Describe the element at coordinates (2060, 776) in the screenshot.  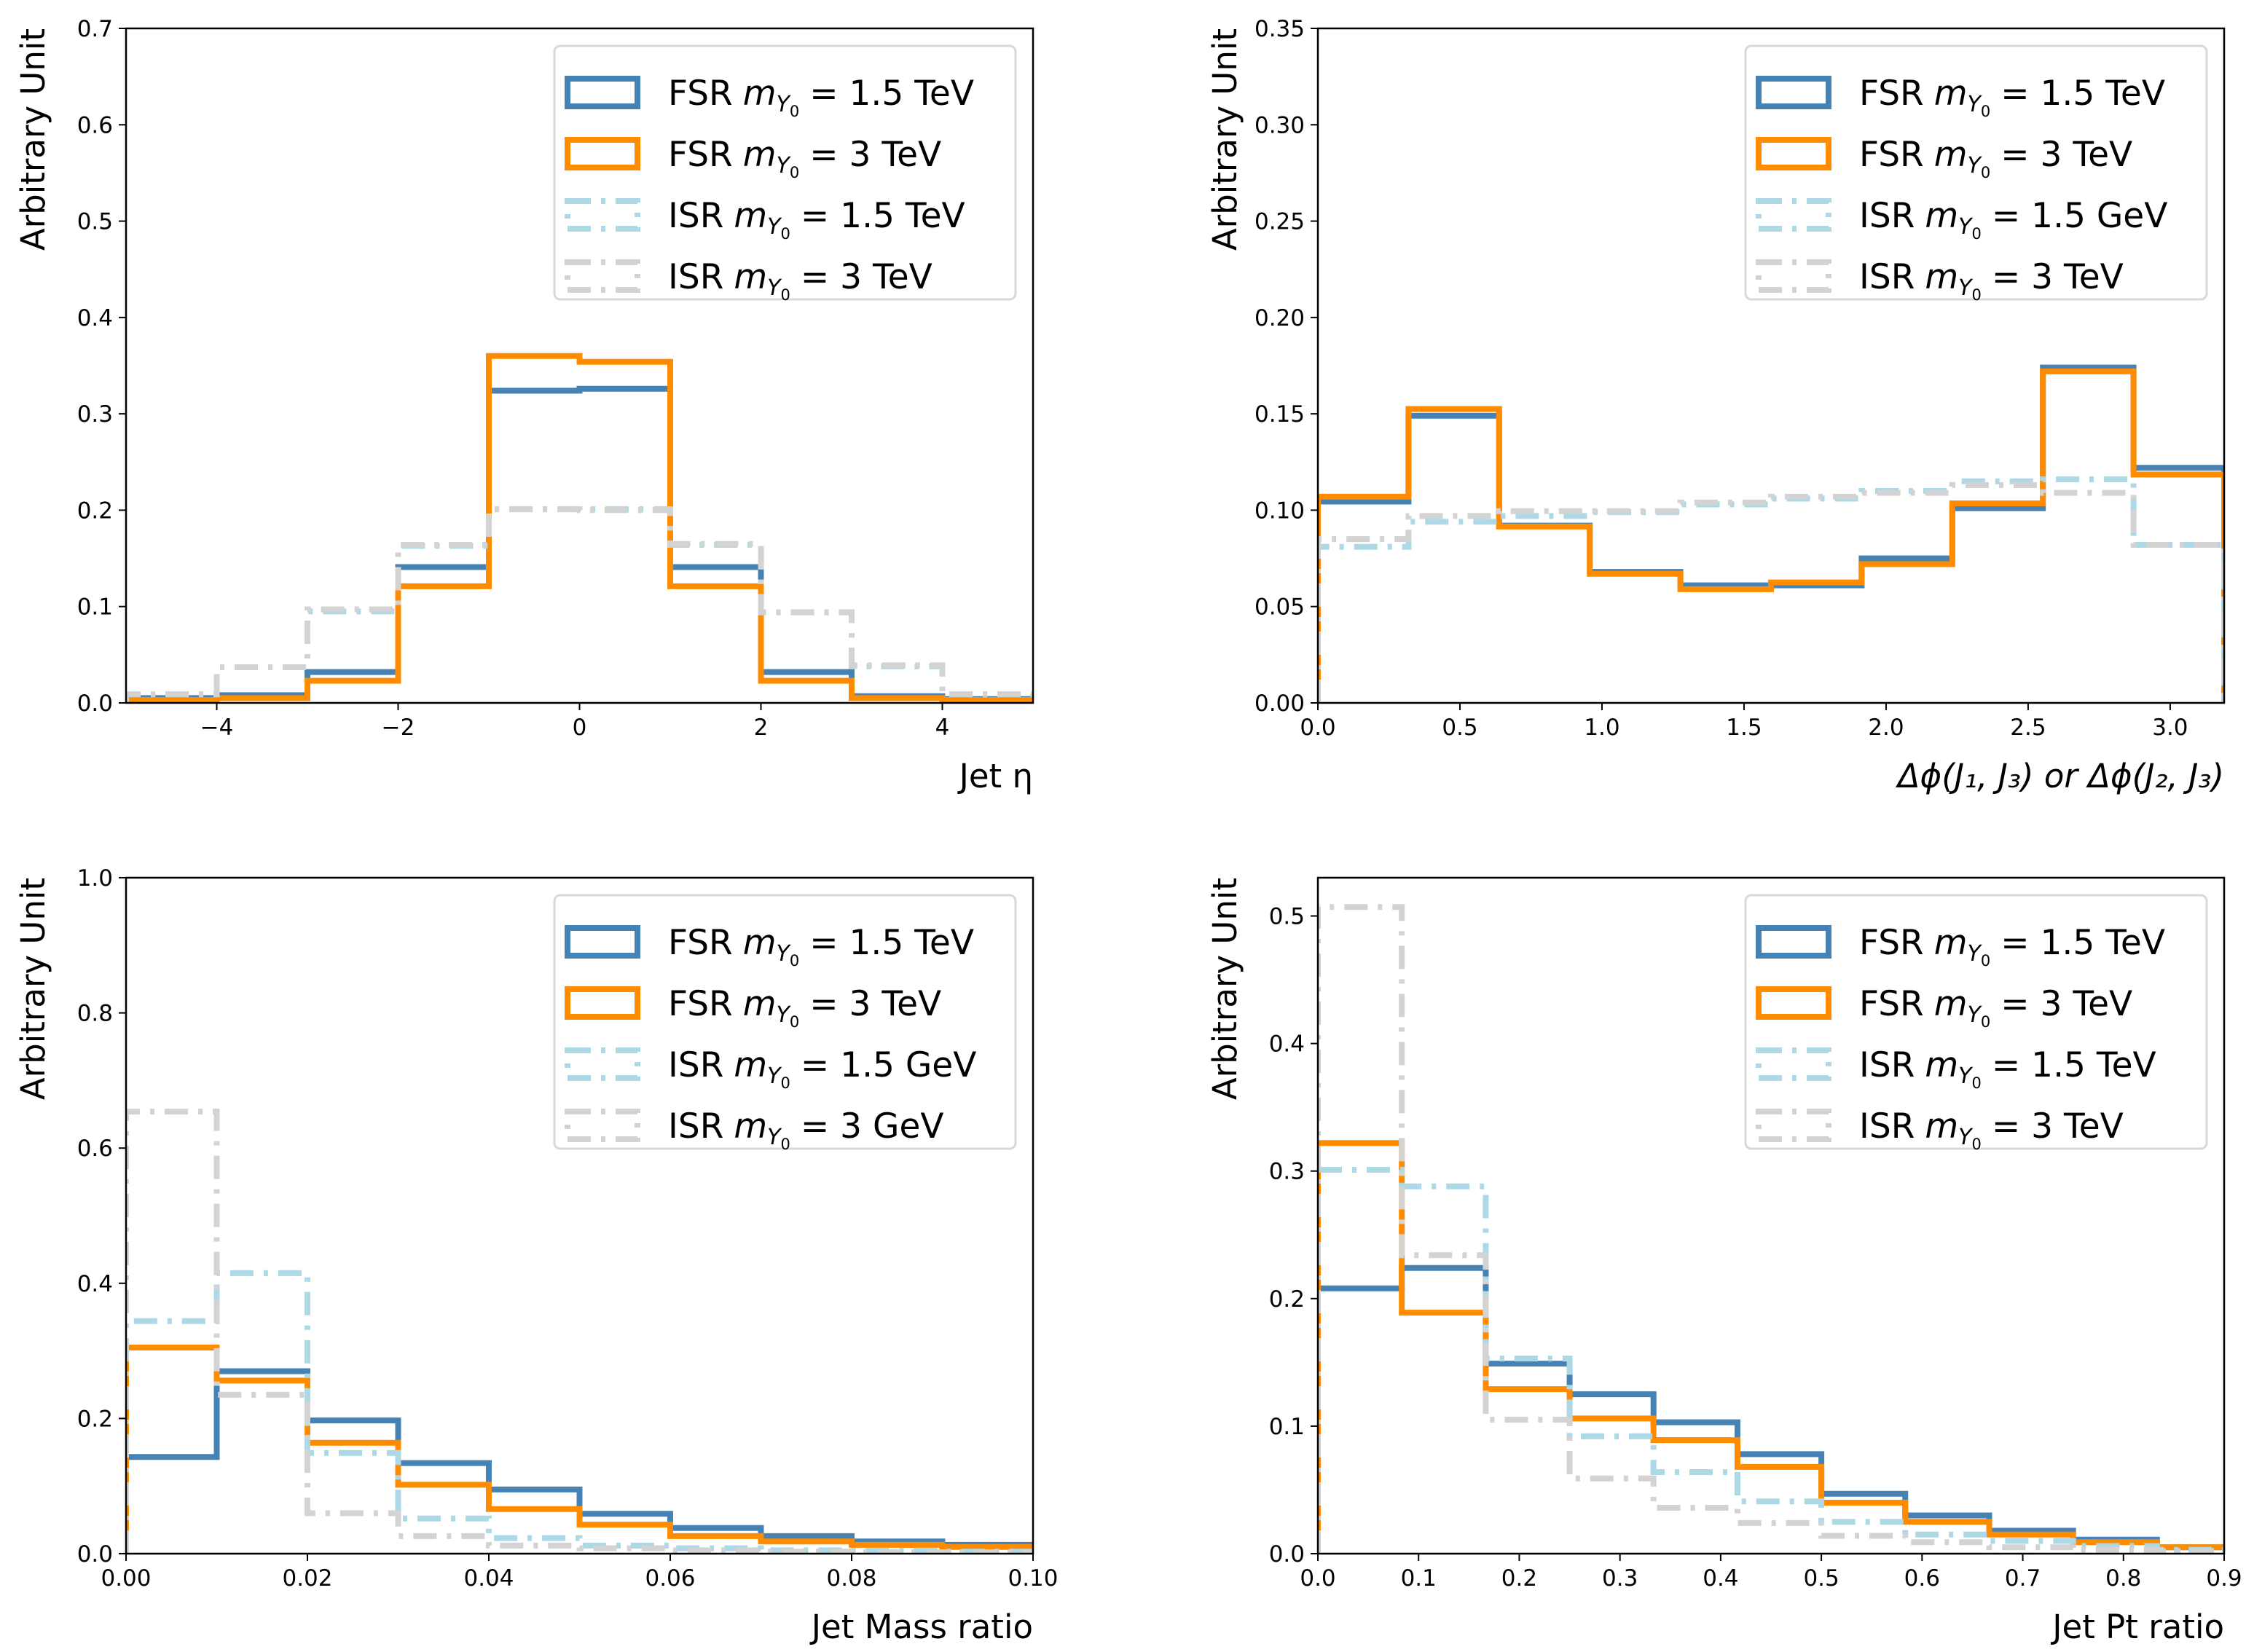
I see `x-axis-label: Δϕ(J₁, J₃) or Δϕ(J₂, J₃)` at that location.